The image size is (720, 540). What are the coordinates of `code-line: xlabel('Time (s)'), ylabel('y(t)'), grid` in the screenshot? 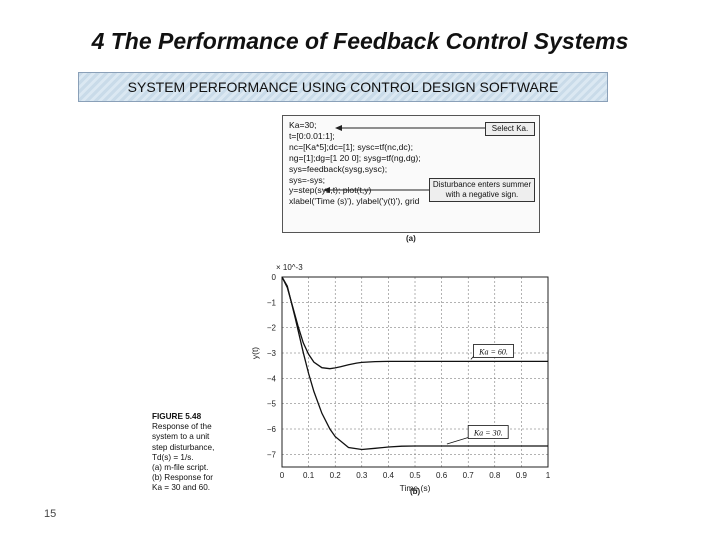 It's located at (354, 201).